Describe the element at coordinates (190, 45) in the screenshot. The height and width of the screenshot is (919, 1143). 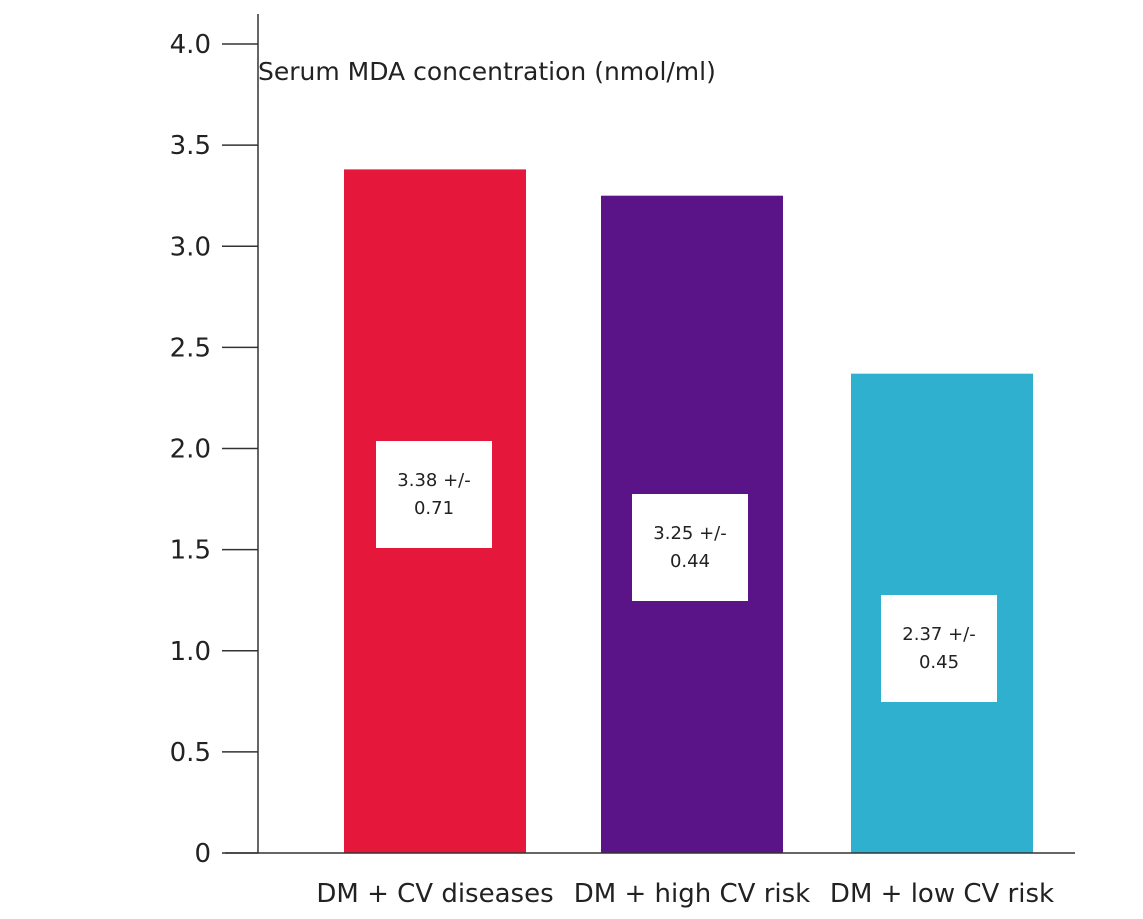
I see `y-tick-label: 4.0` at that location.